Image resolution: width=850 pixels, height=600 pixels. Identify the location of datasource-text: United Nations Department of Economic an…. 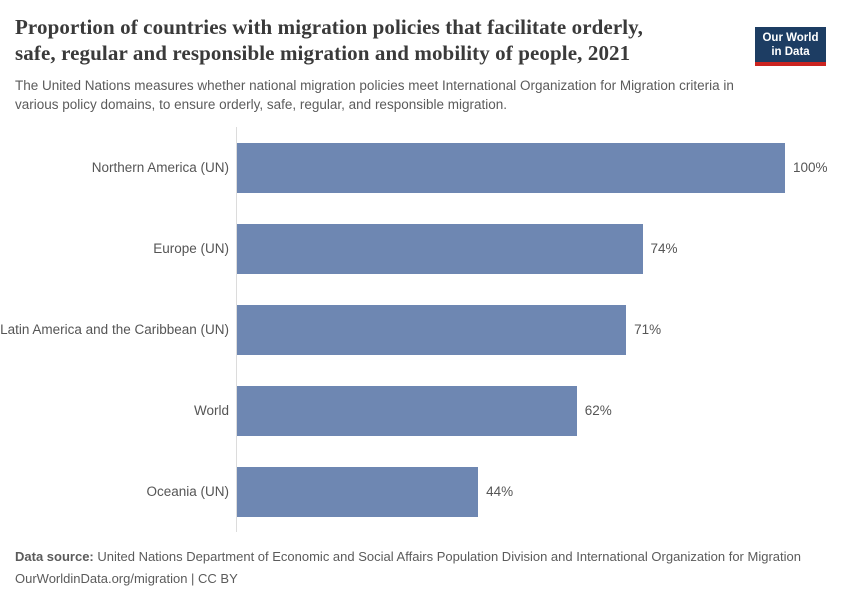
(449, 556).